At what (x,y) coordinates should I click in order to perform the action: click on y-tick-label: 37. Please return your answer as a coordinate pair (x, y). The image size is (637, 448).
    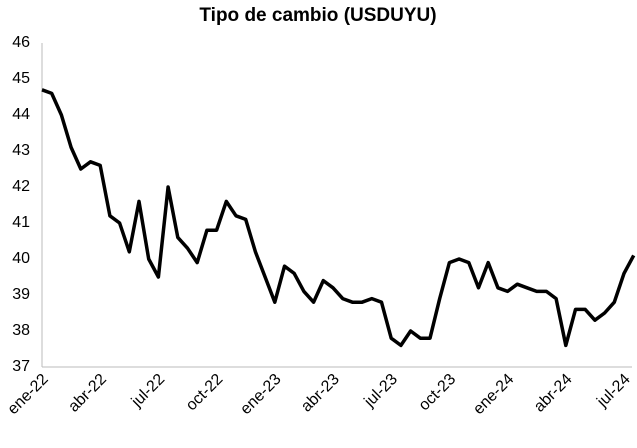
    Looking at the image, I should click on (21, 366).